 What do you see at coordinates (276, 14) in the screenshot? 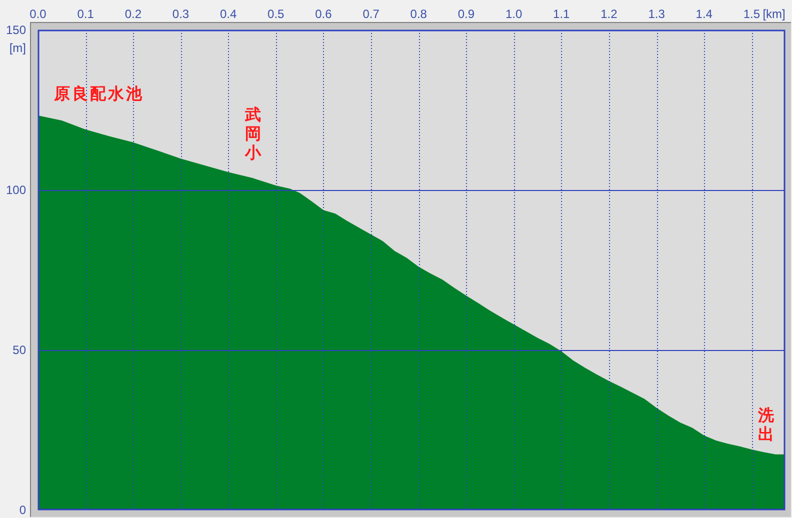
I see `x-tick-label: 0.5` at bounding box center [276, 14].